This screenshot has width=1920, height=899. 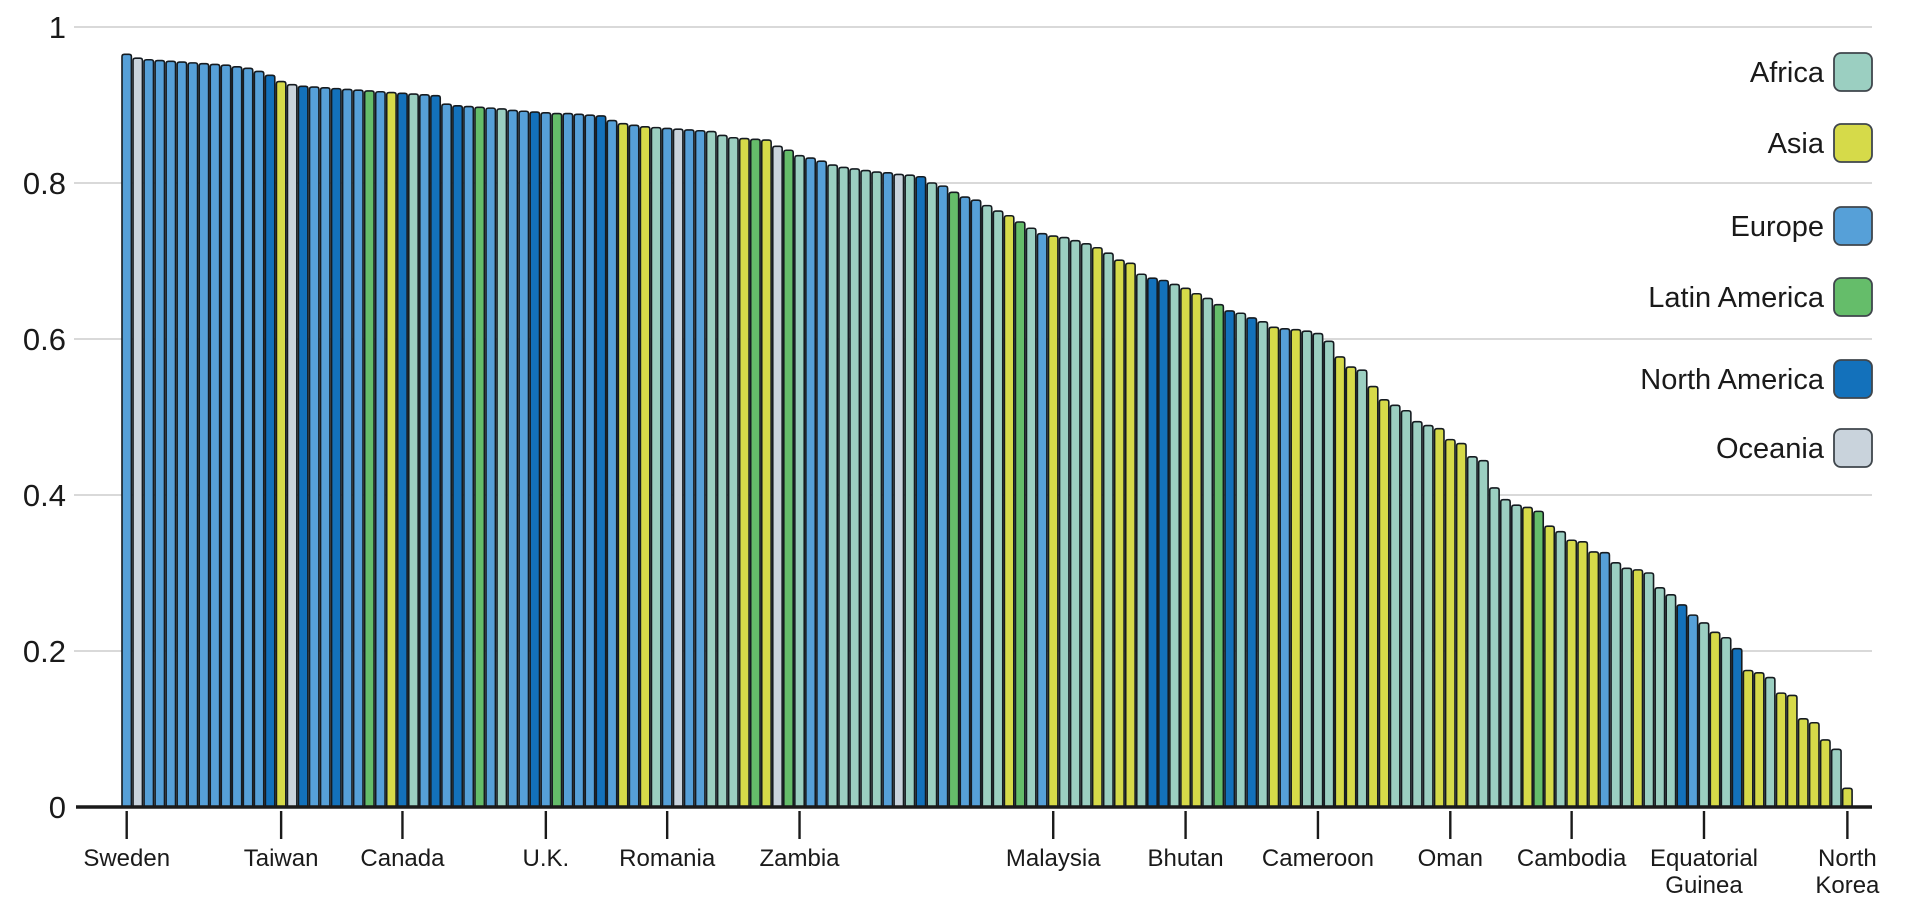 I want to click on x-tick-label-line: Oman, so click(x=1450, y=858).